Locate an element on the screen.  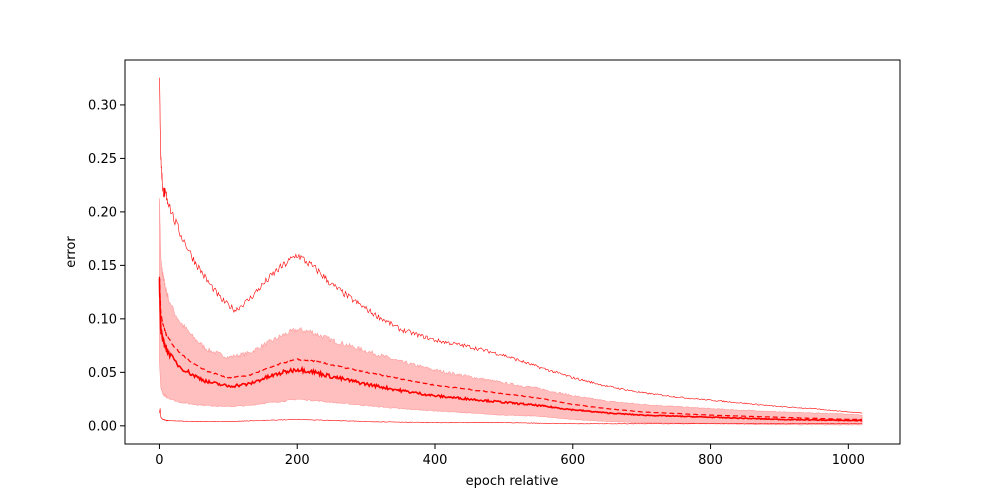
x-tick-label: 400 is located at coordinates (435, 460).